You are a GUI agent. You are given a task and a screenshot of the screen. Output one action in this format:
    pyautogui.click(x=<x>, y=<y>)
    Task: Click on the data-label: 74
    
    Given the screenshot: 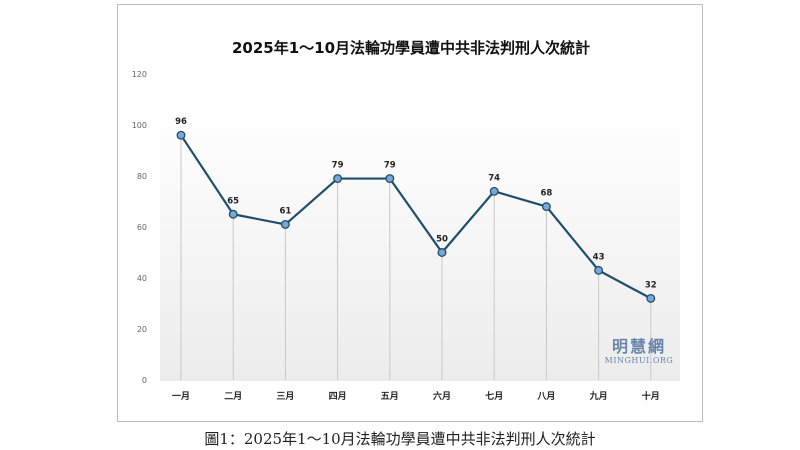 What is the action you would take?
    pyautogui.click(x=494, y=178)
    